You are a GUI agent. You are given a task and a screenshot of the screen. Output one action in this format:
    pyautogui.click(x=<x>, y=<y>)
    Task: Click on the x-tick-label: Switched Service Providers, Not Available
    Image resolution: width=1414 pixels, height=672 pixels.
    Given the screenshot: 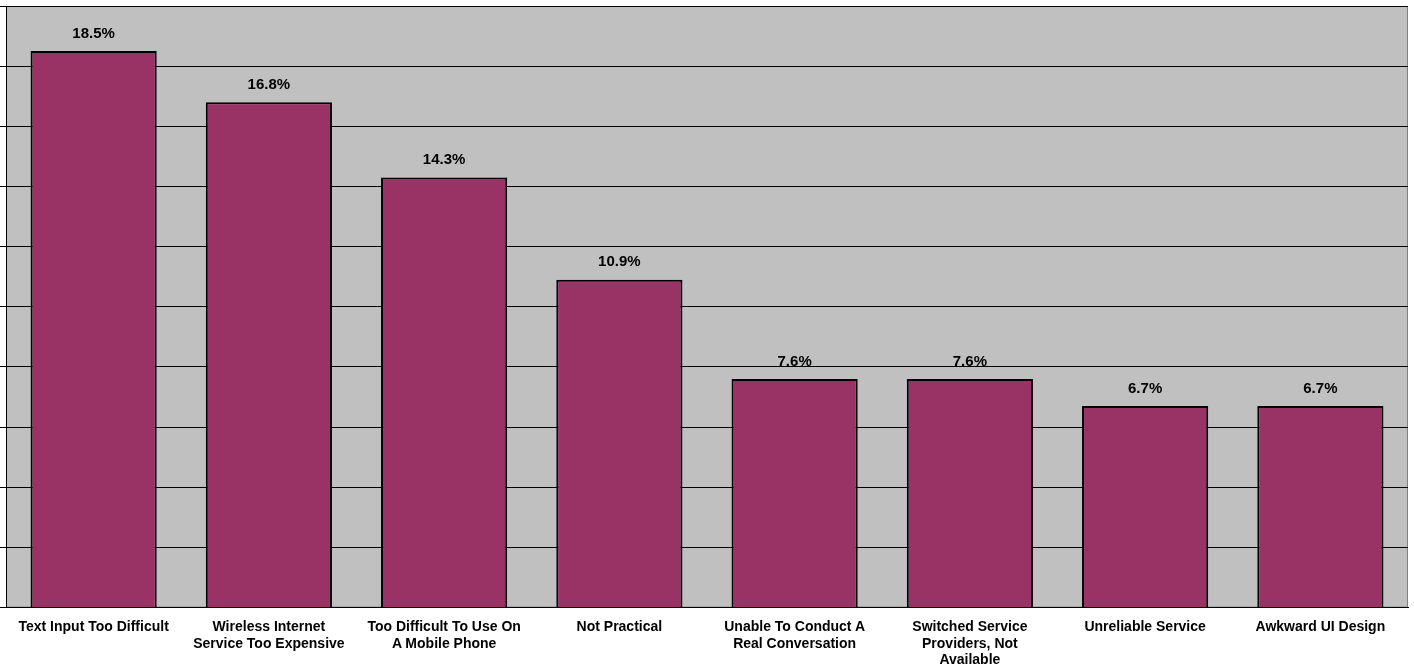 What is the action you would take?
    pyautogui.click(x=970, y=642)
    